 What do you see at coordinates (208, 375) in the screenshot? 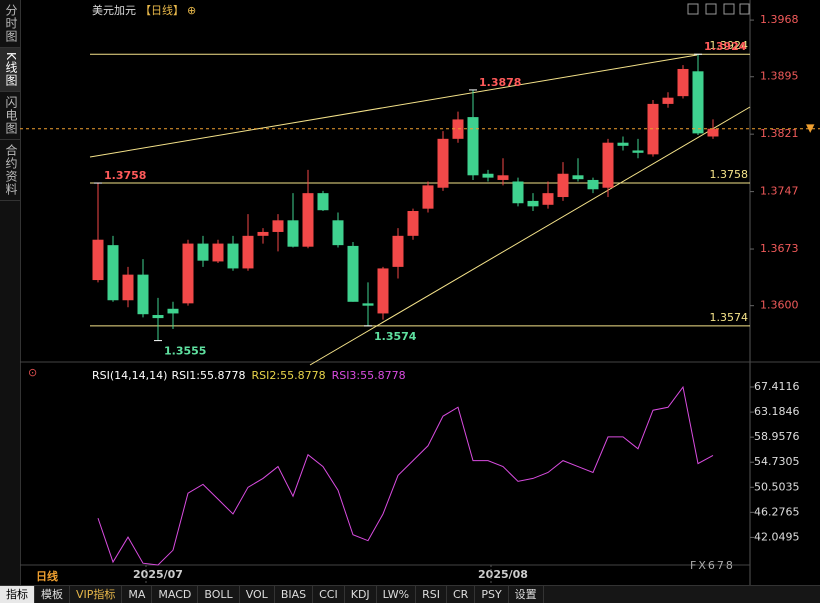
I see `legend-entry: RSI1:55.8778` at bounding box center [208, 375].